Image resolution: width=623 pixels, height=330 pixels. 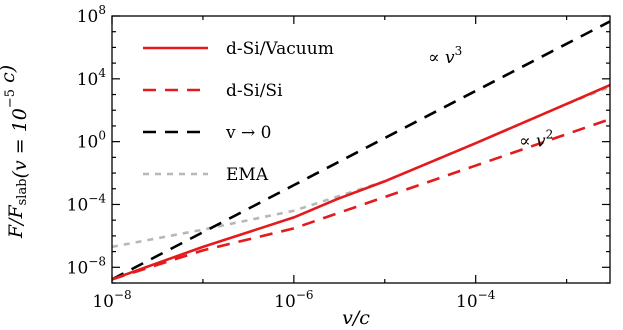 I want to click on legend-label: d-Si/Si, so click(x=254, y=91).